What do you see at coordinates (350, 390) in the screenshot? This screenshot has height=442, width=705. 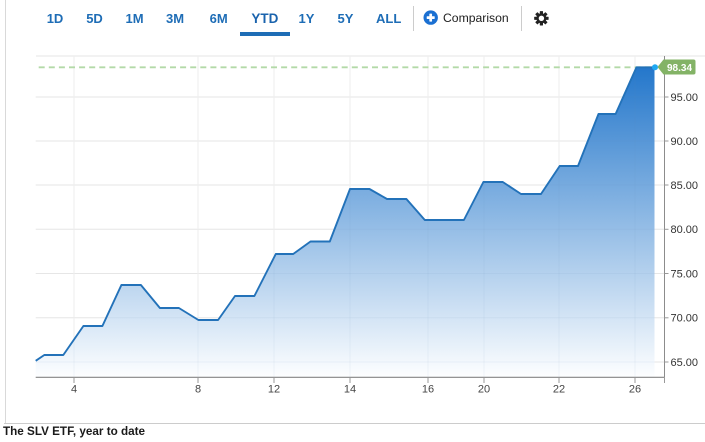 I see `svg-text: 14` at bounding box center [350, 390].